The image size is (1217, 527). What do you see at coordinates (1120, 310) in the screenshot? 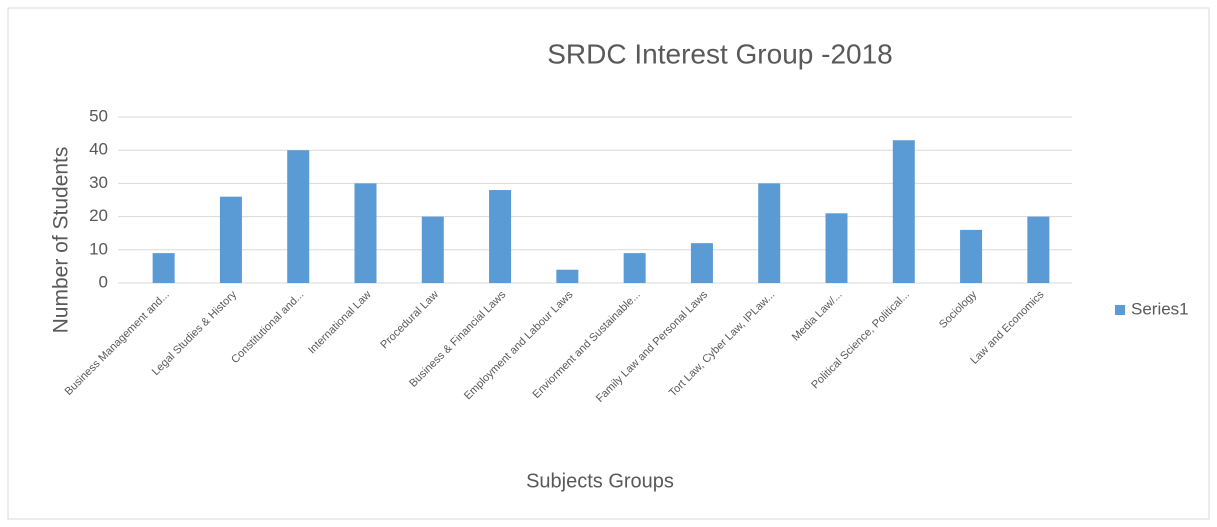
I see `legend-swatch` at bounding box center [1120, 310].